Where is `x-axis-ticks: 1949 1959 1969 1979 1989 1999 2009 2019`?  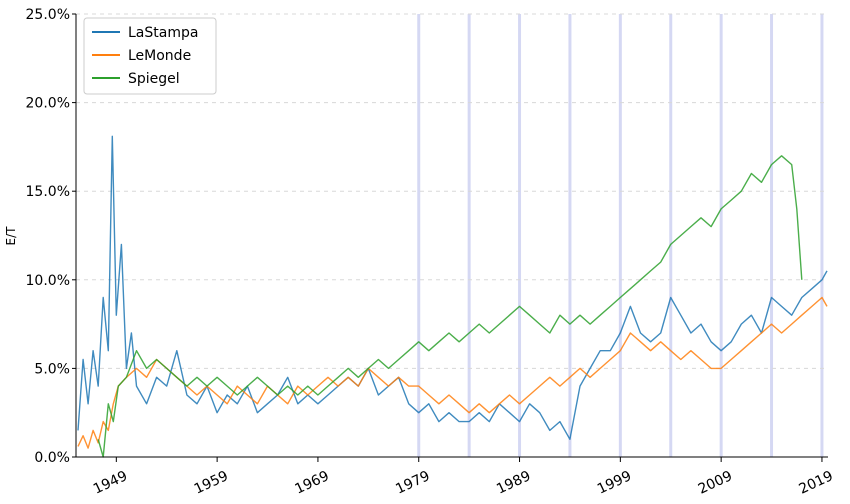 x-axis-ticks: 1949 1959 1969 1979 1989 1999 2009 2019 is located at coordinates (463, 477).